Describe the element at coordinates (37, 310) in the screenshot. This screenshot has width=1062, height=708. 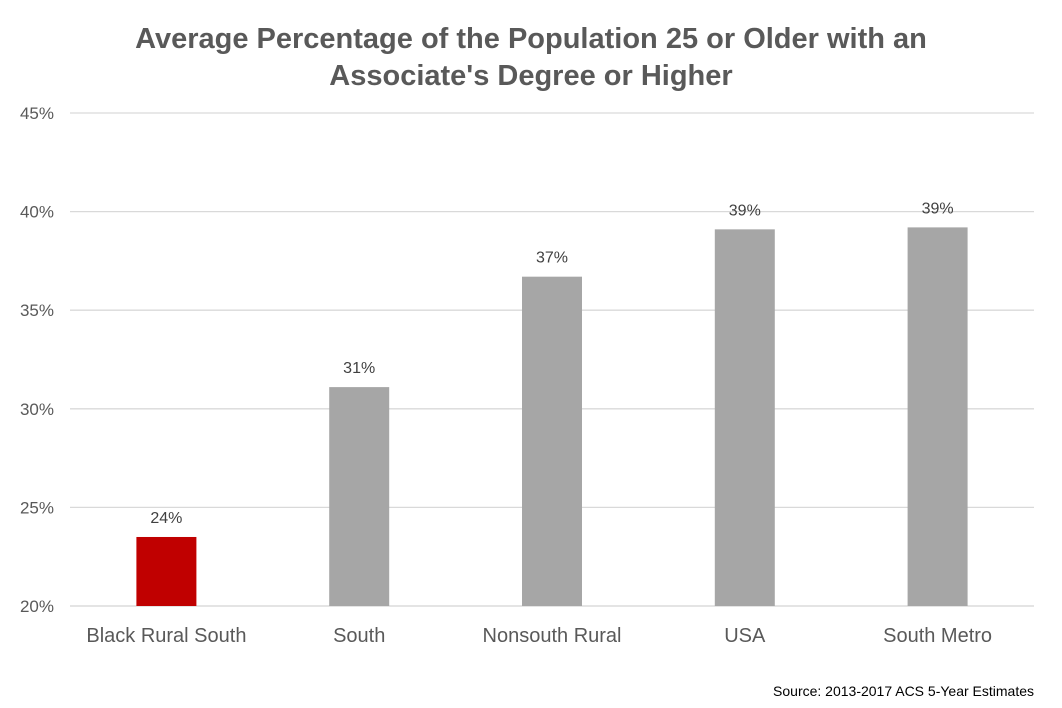
I see `y-tick-label: 35%` at that location.